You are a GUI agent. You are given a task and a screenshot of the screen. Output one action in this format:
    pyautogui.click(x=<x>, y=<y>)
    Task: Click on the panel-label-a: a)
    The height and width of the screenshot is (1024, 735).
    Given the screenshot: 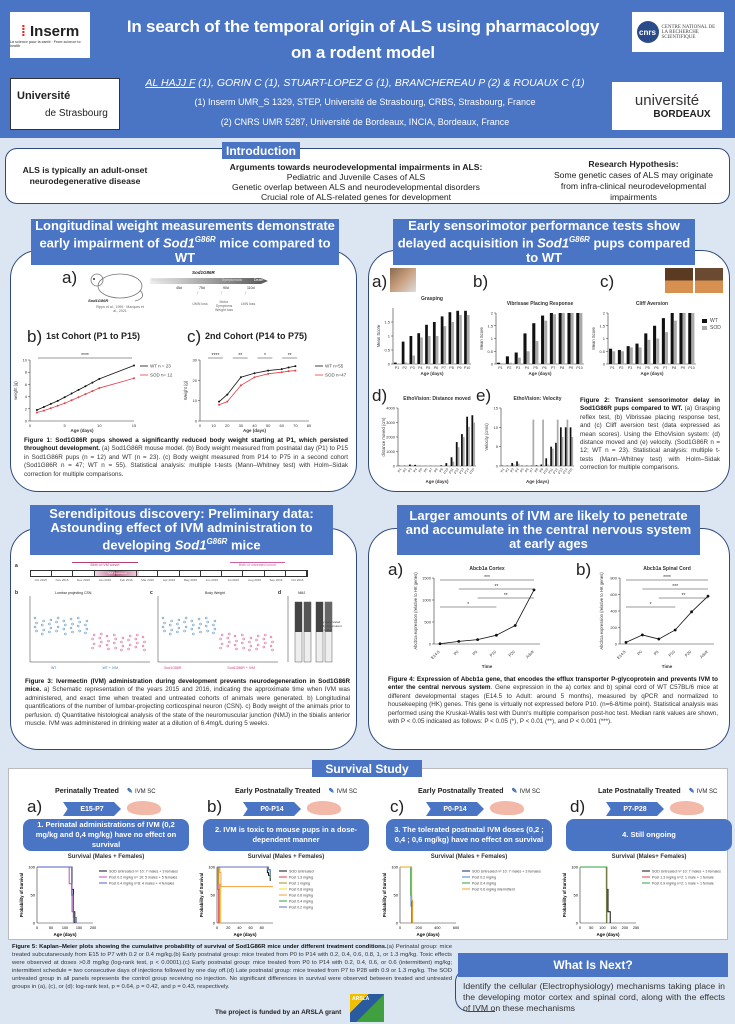 What is the action you would take?
    pyautogui.click(x=70, y=277)
    